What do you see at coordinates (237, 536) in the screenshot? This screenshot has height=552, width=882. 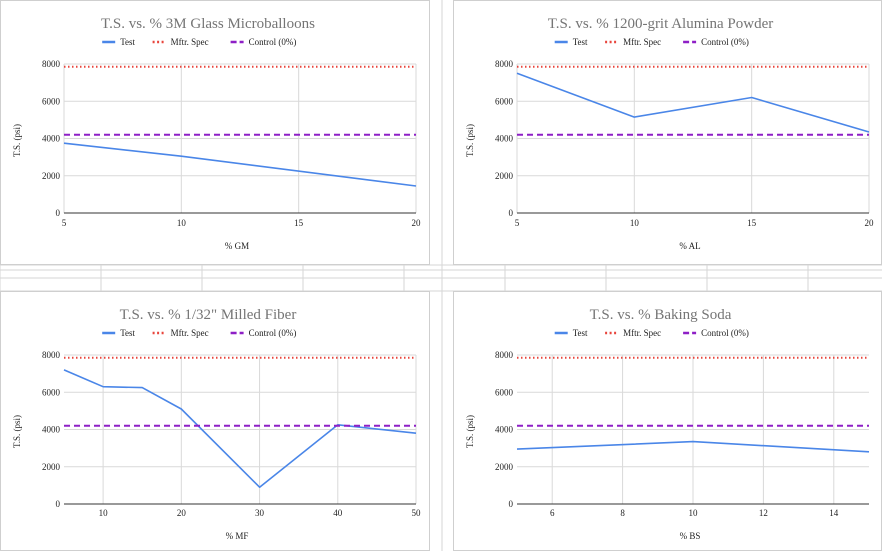 I see `x-axis-label: % MF` at bounding box center [237, 536].